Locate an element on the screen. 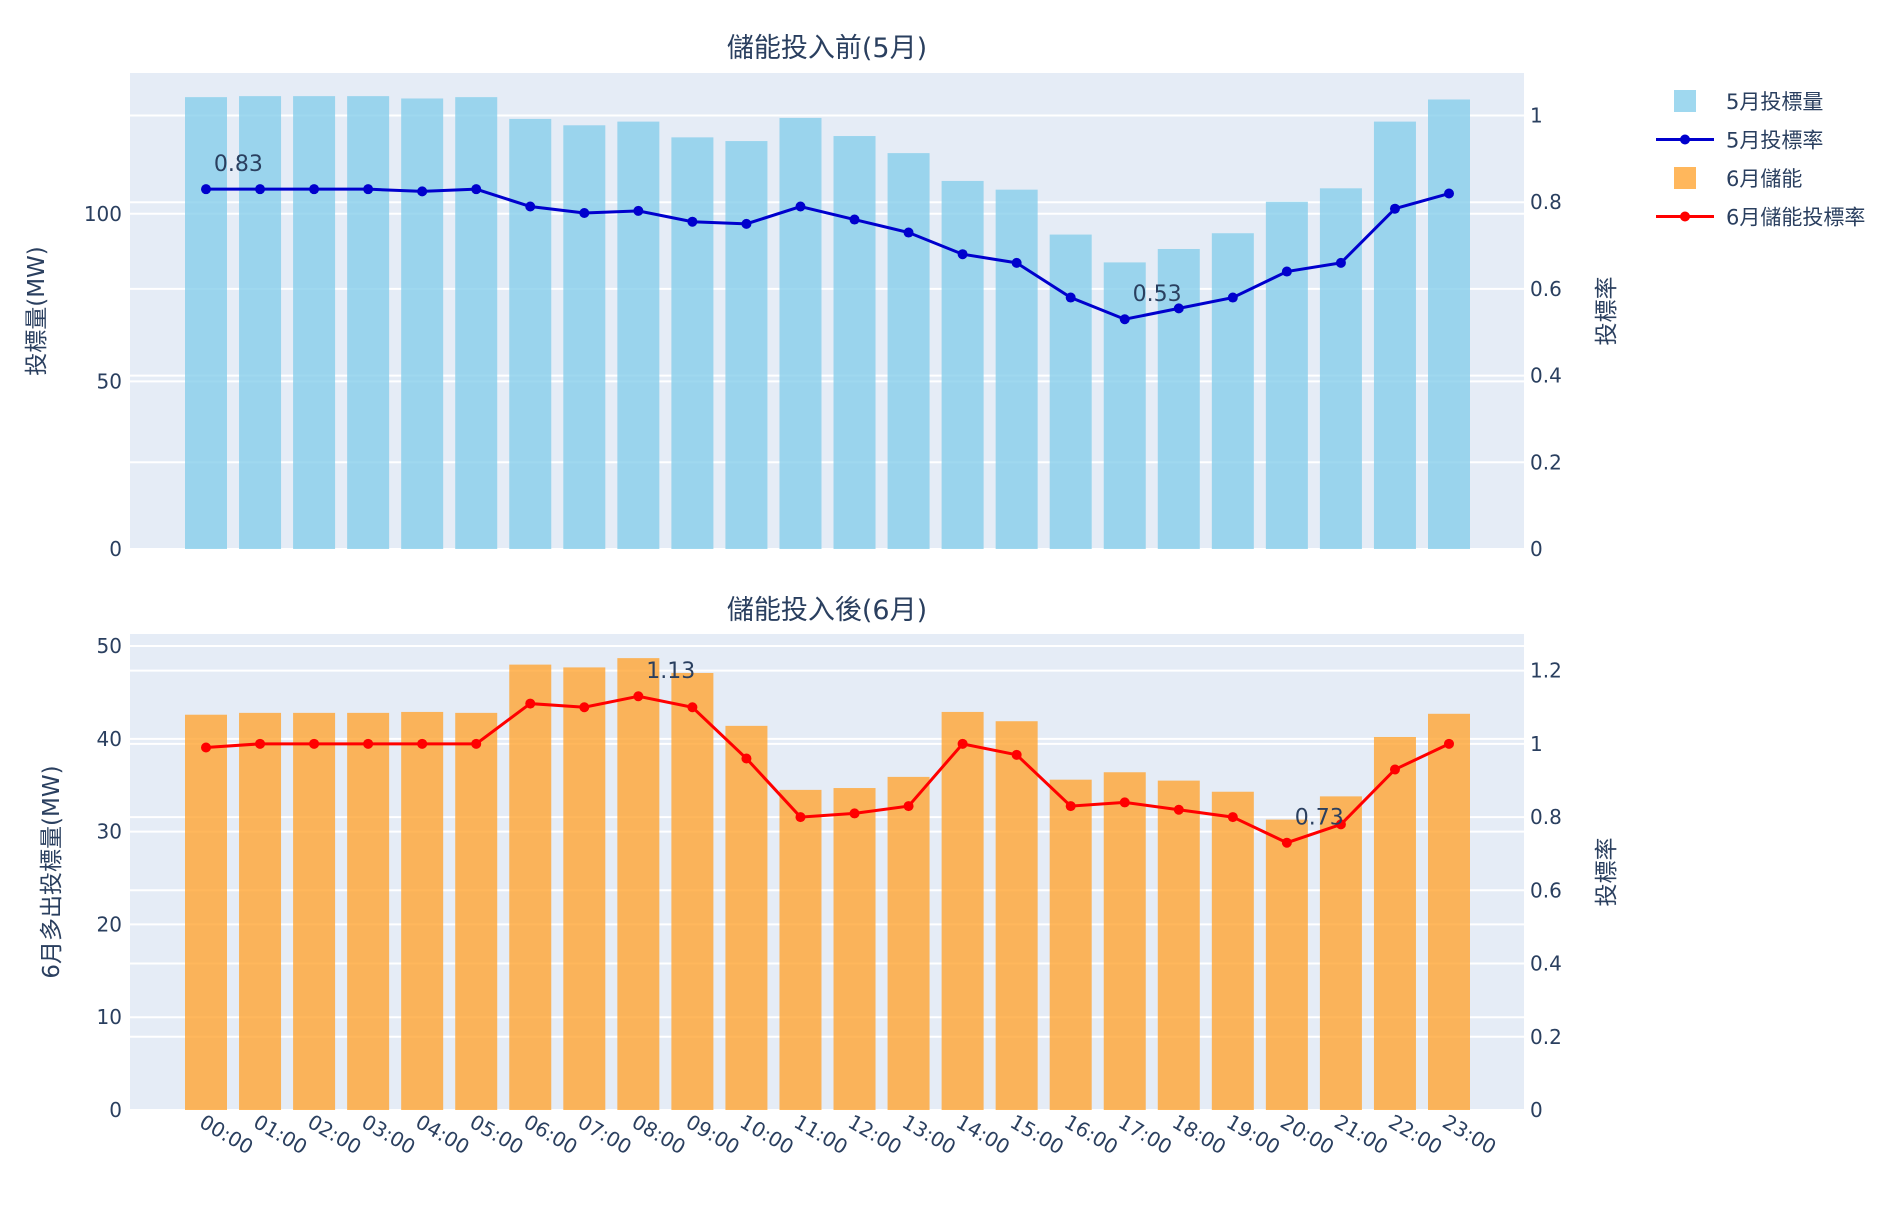 This screenshot has width=1900, height=1208. chart-title: 儲能投入後(6月) is located at coordinates (827, 610).